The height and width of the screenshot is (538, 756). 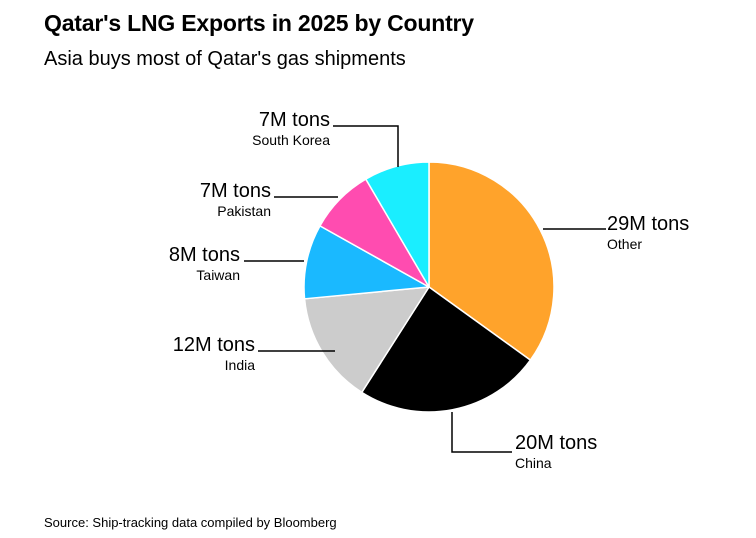 What do you see at coordinates (214, 345) in the screenshot?
I see `value-label-india: 12M tons` at bounding box center [214, 345].